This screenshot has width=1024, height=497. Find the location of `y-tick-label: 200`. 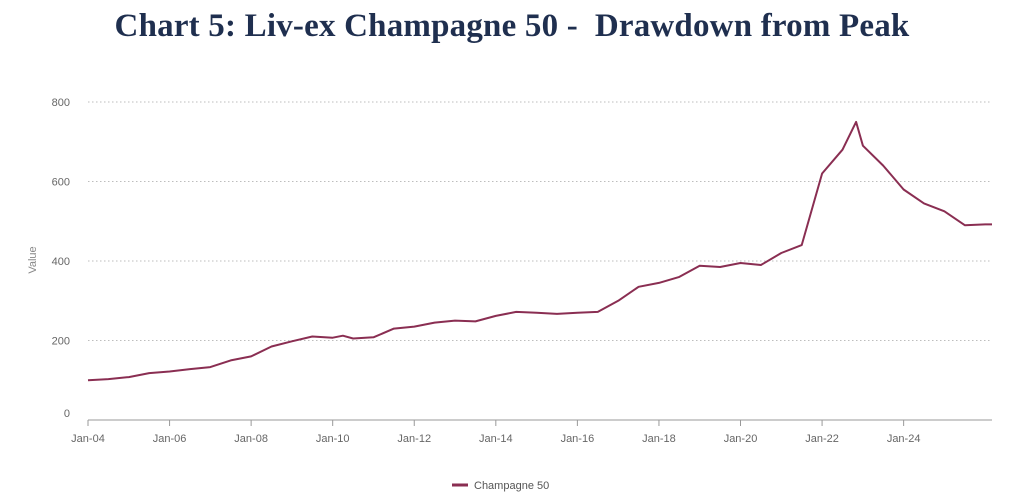

y-tick-label: 200 is located at coordinates (61, 342).